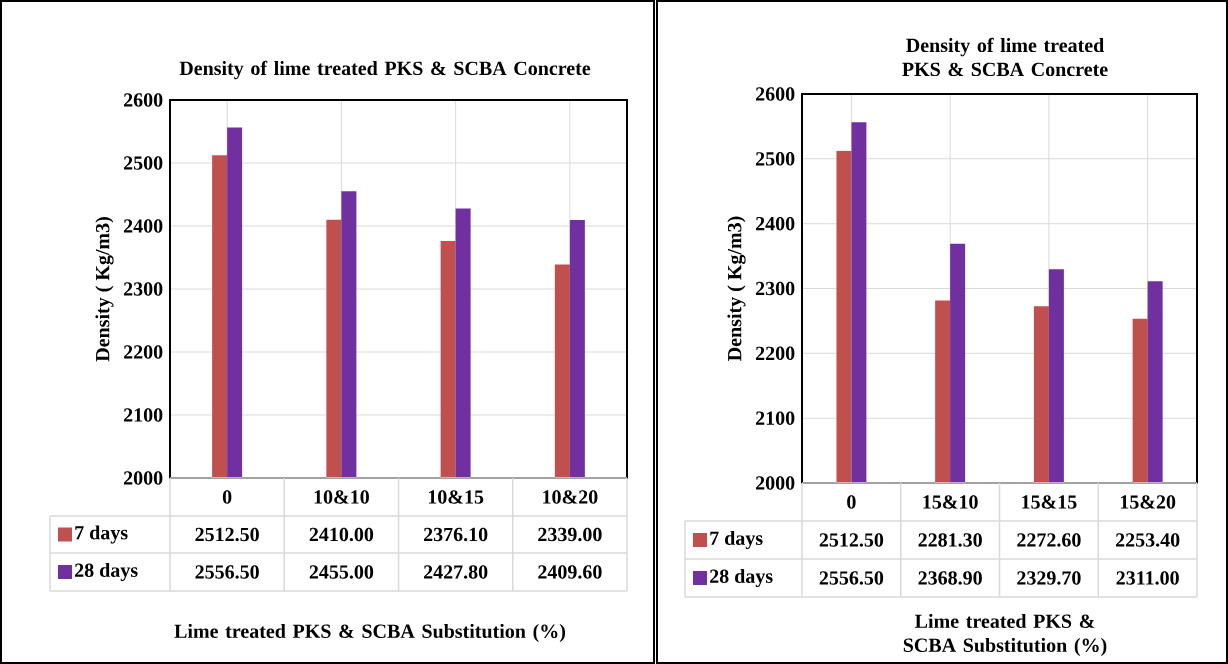  Describe the element at coordinates (456, 497) in the screenshot. I see `category-label: 10&15` at that location.